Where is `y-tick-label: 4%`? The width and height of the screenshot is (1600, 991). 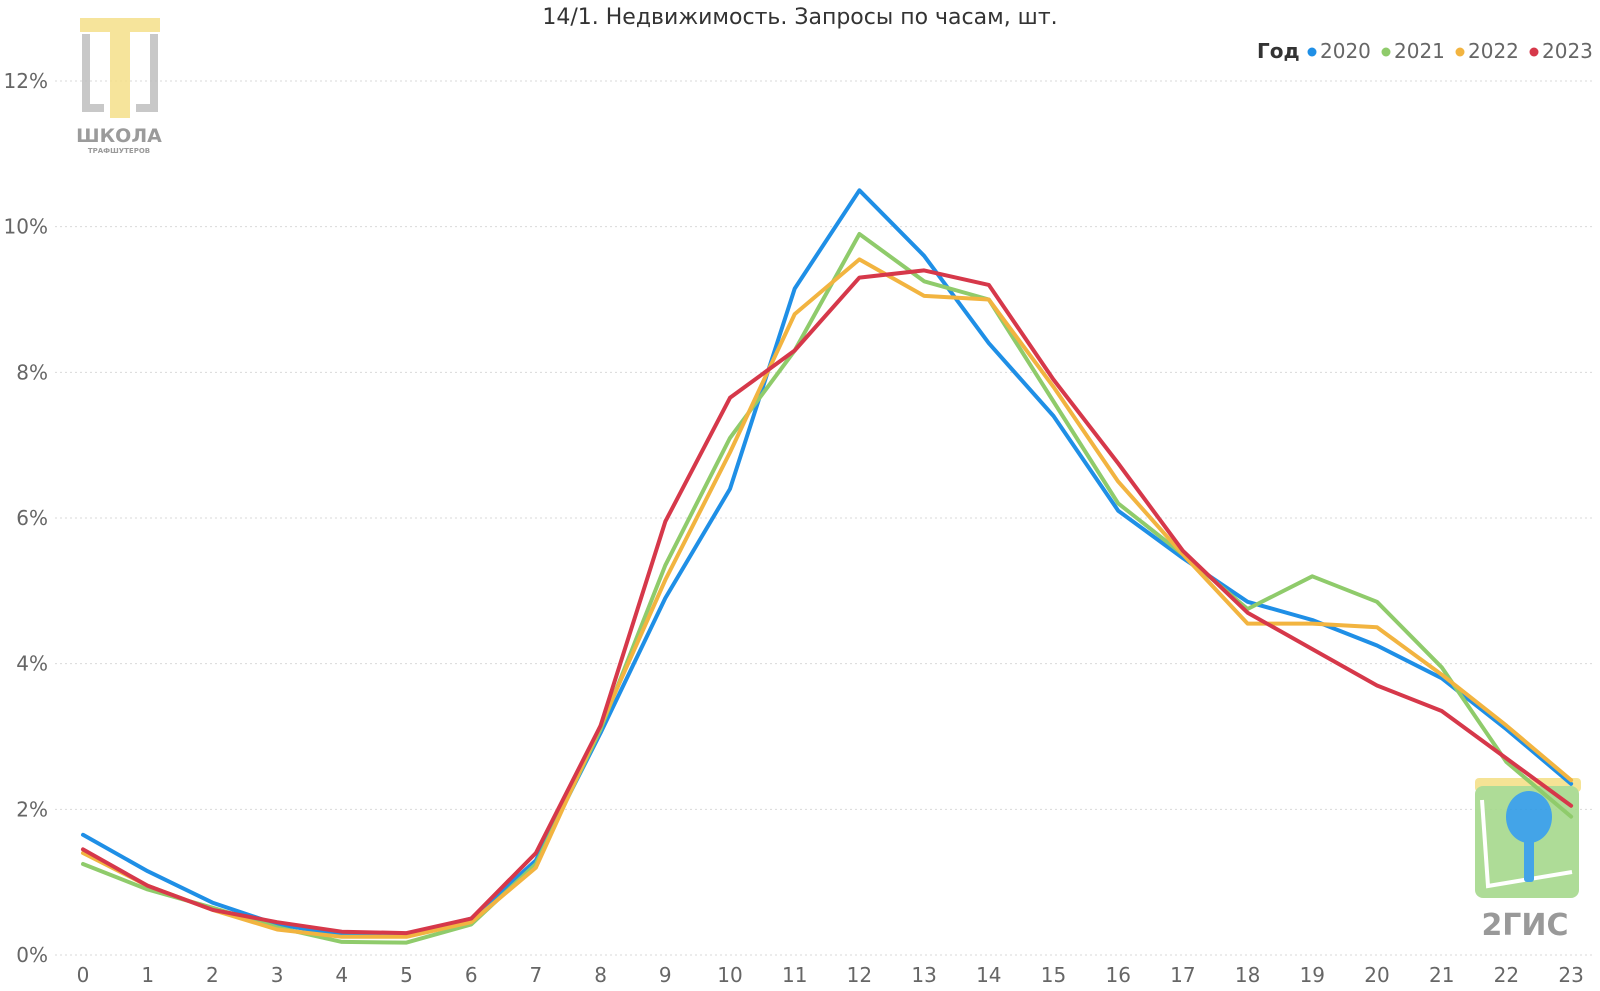 y-tick-label: 4% is located at coordinates (32, 664).